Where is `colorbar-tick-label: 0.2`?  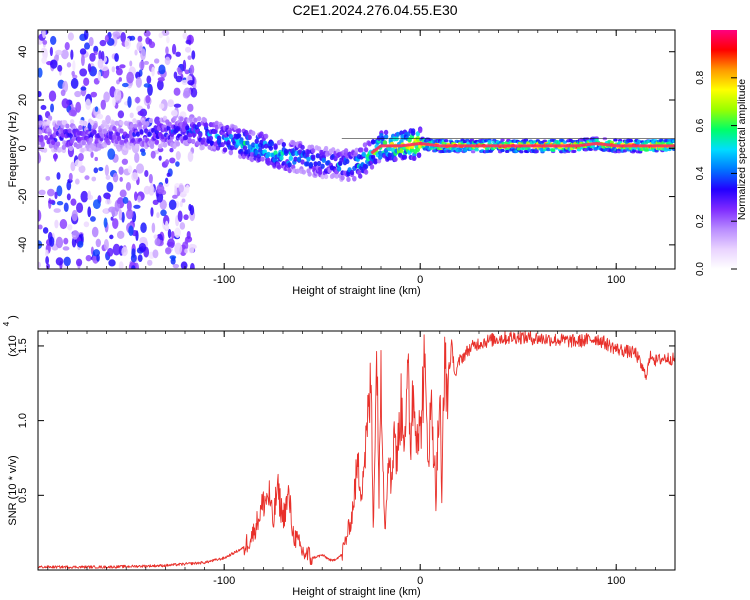
colorbar-tick-label: 0.2 is located at coordinates (700, 221).